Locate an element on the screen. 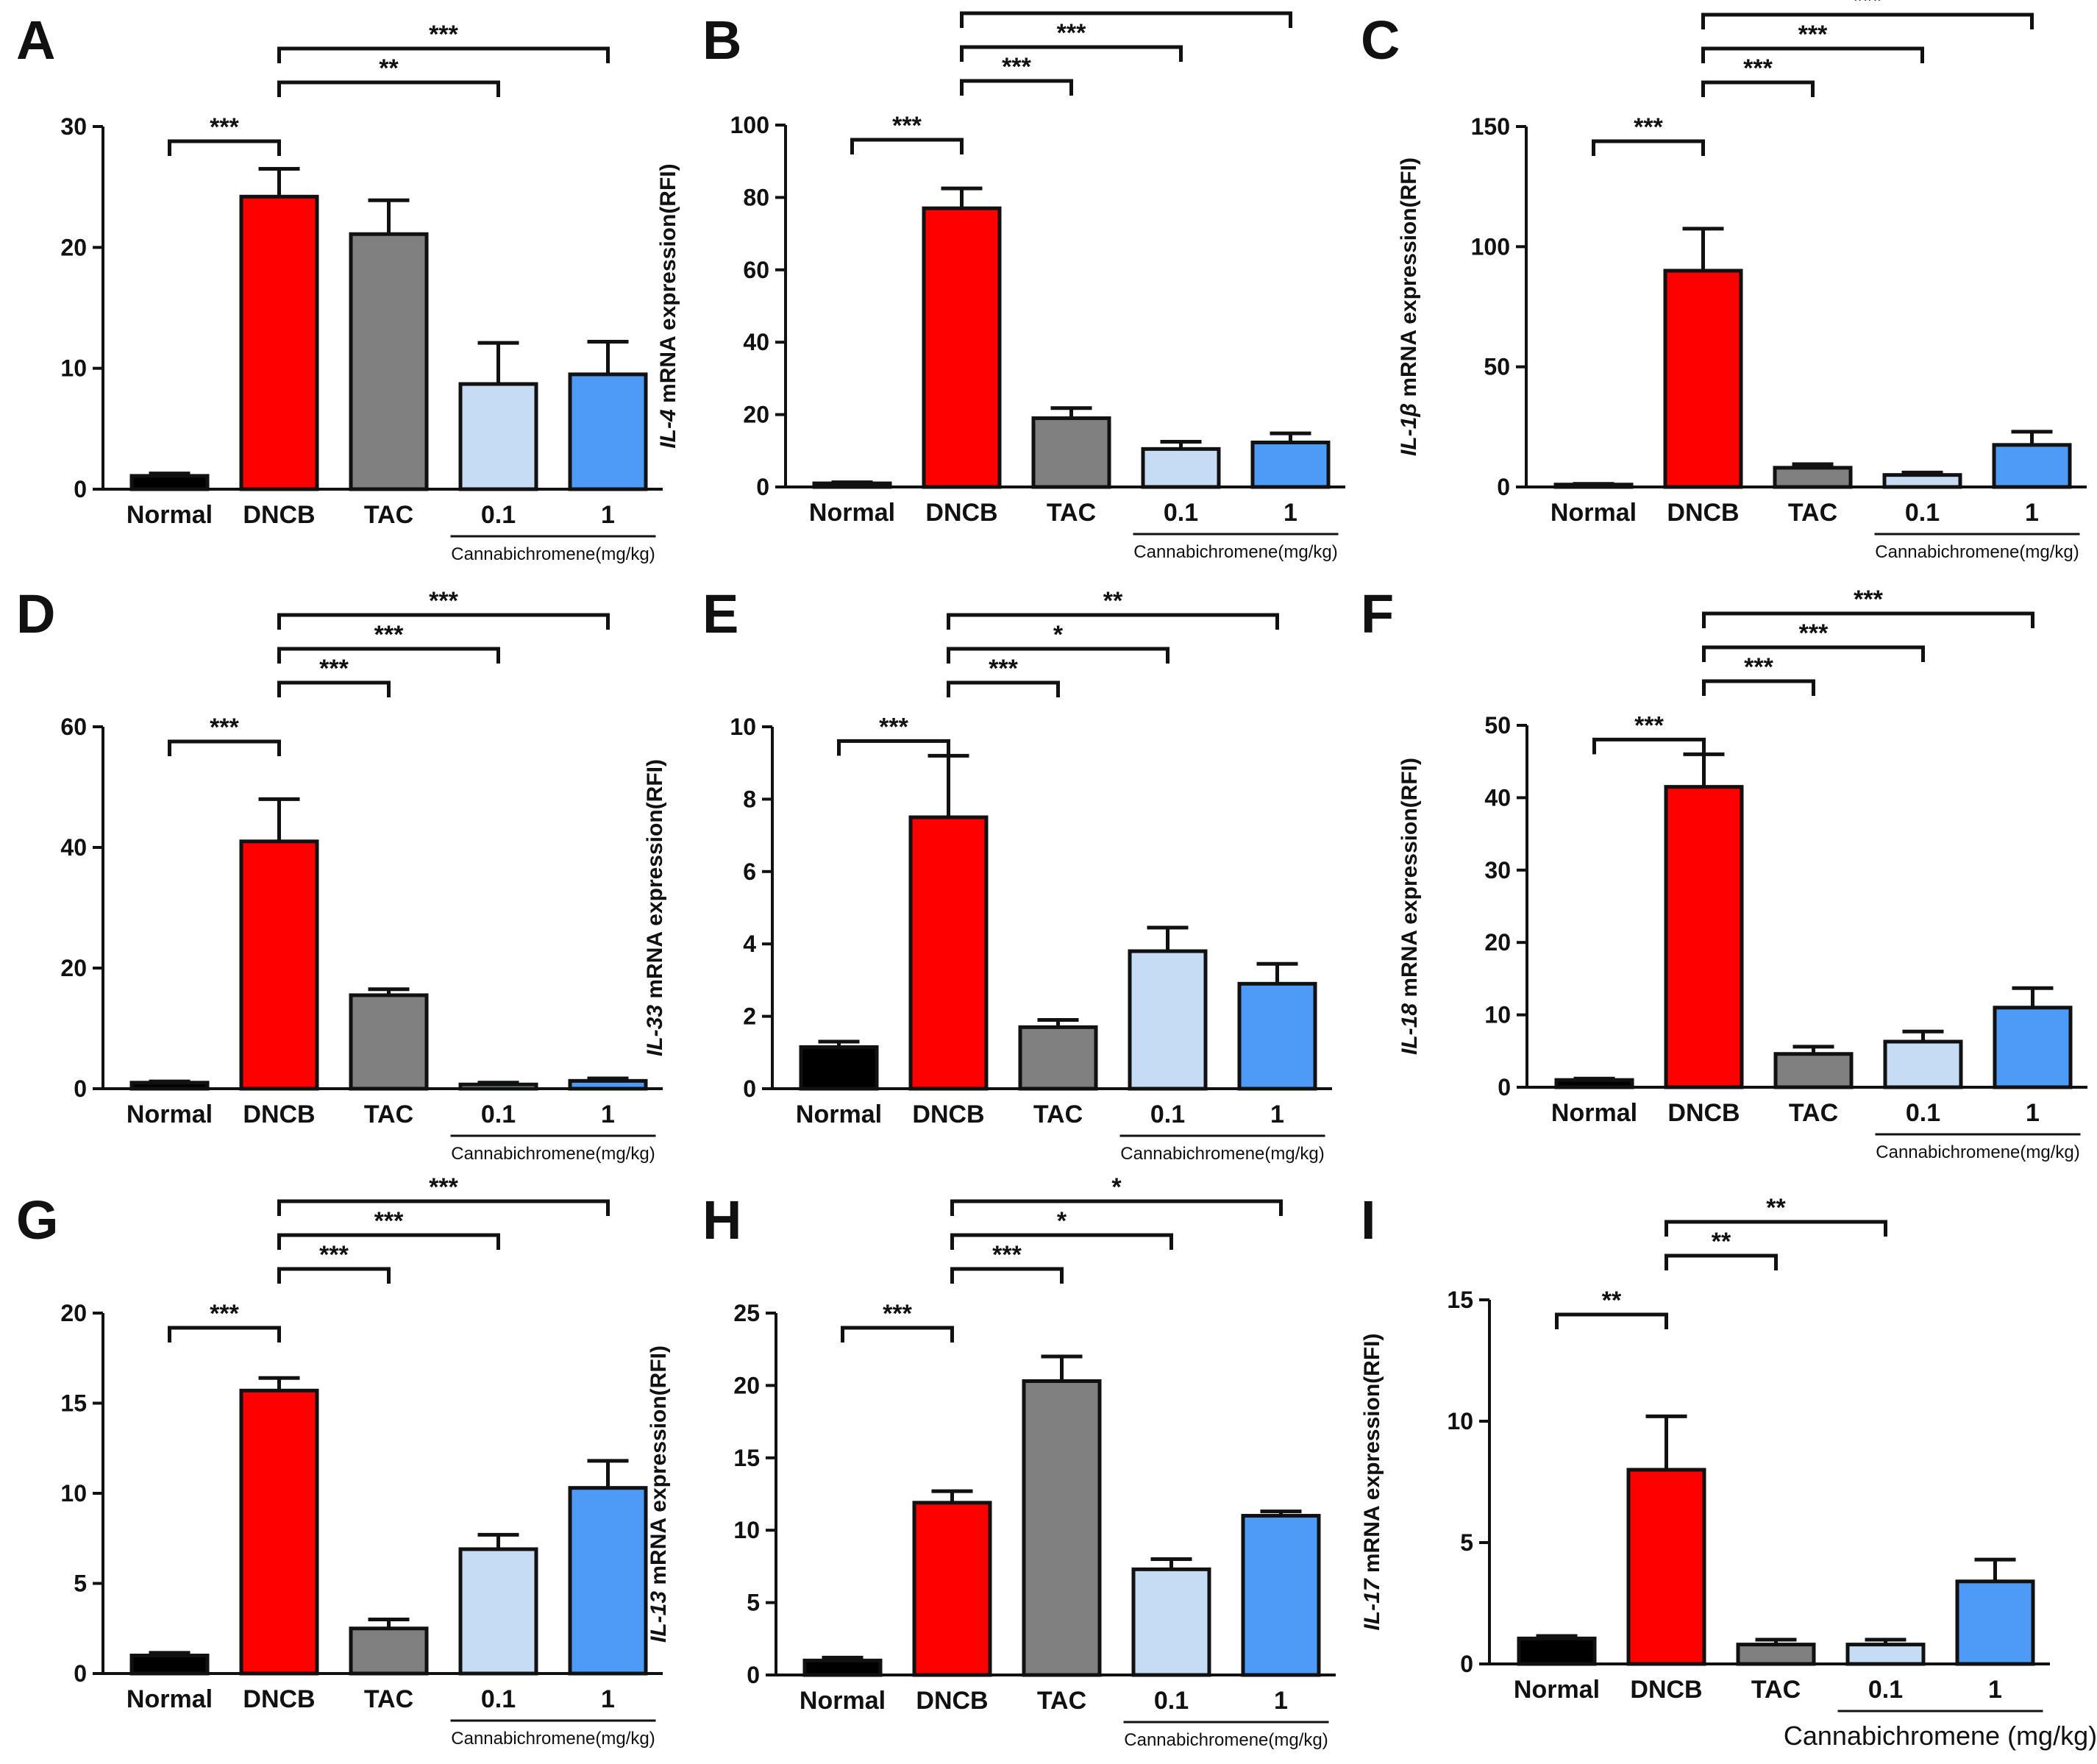 Image resolution: width=2097 pixels, height=1764 pixels. y-axis-gene: IL-13 is located at coordinates (659, 1617).